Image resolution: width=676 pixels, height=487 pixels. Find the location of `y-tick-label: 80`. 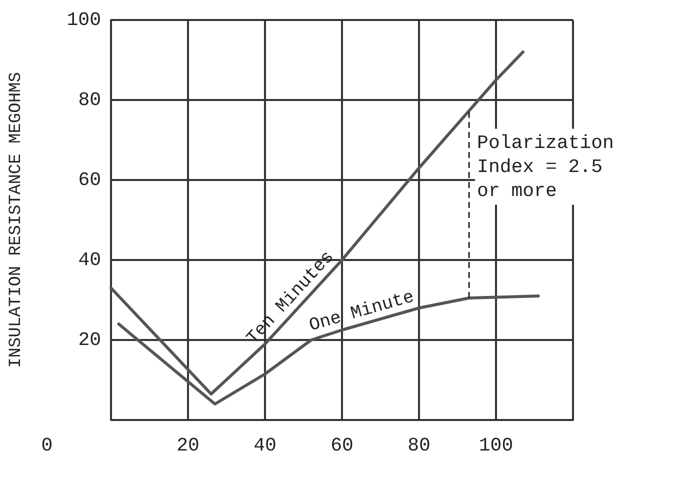

y-tick-label: 80 is located at coordinates (89, 100).